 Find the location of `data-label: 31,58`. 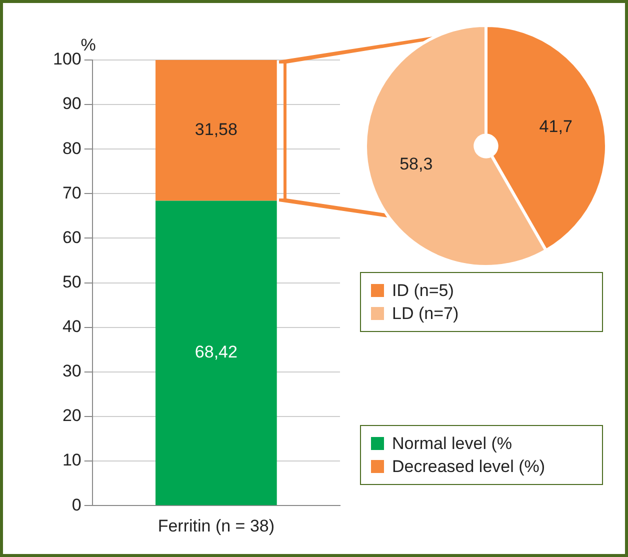

data-label: 31,58 is located at coordinates (216, 130).